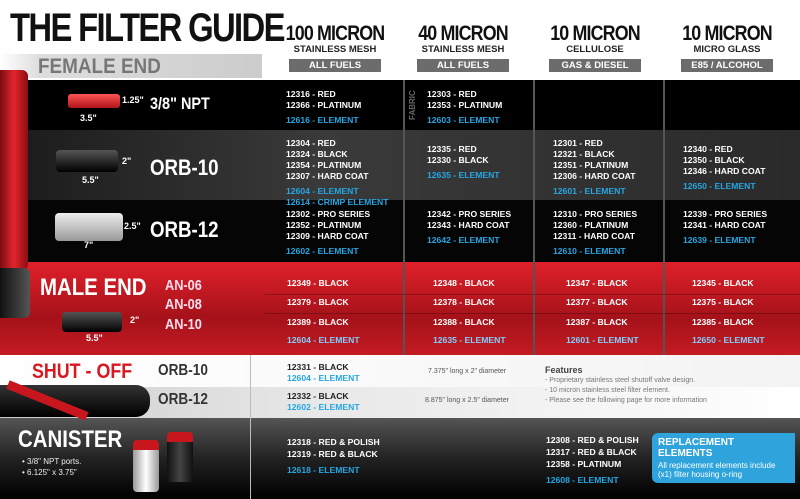  I want to click on part-number: 12351 - PLATINUM, so click(591, 165).